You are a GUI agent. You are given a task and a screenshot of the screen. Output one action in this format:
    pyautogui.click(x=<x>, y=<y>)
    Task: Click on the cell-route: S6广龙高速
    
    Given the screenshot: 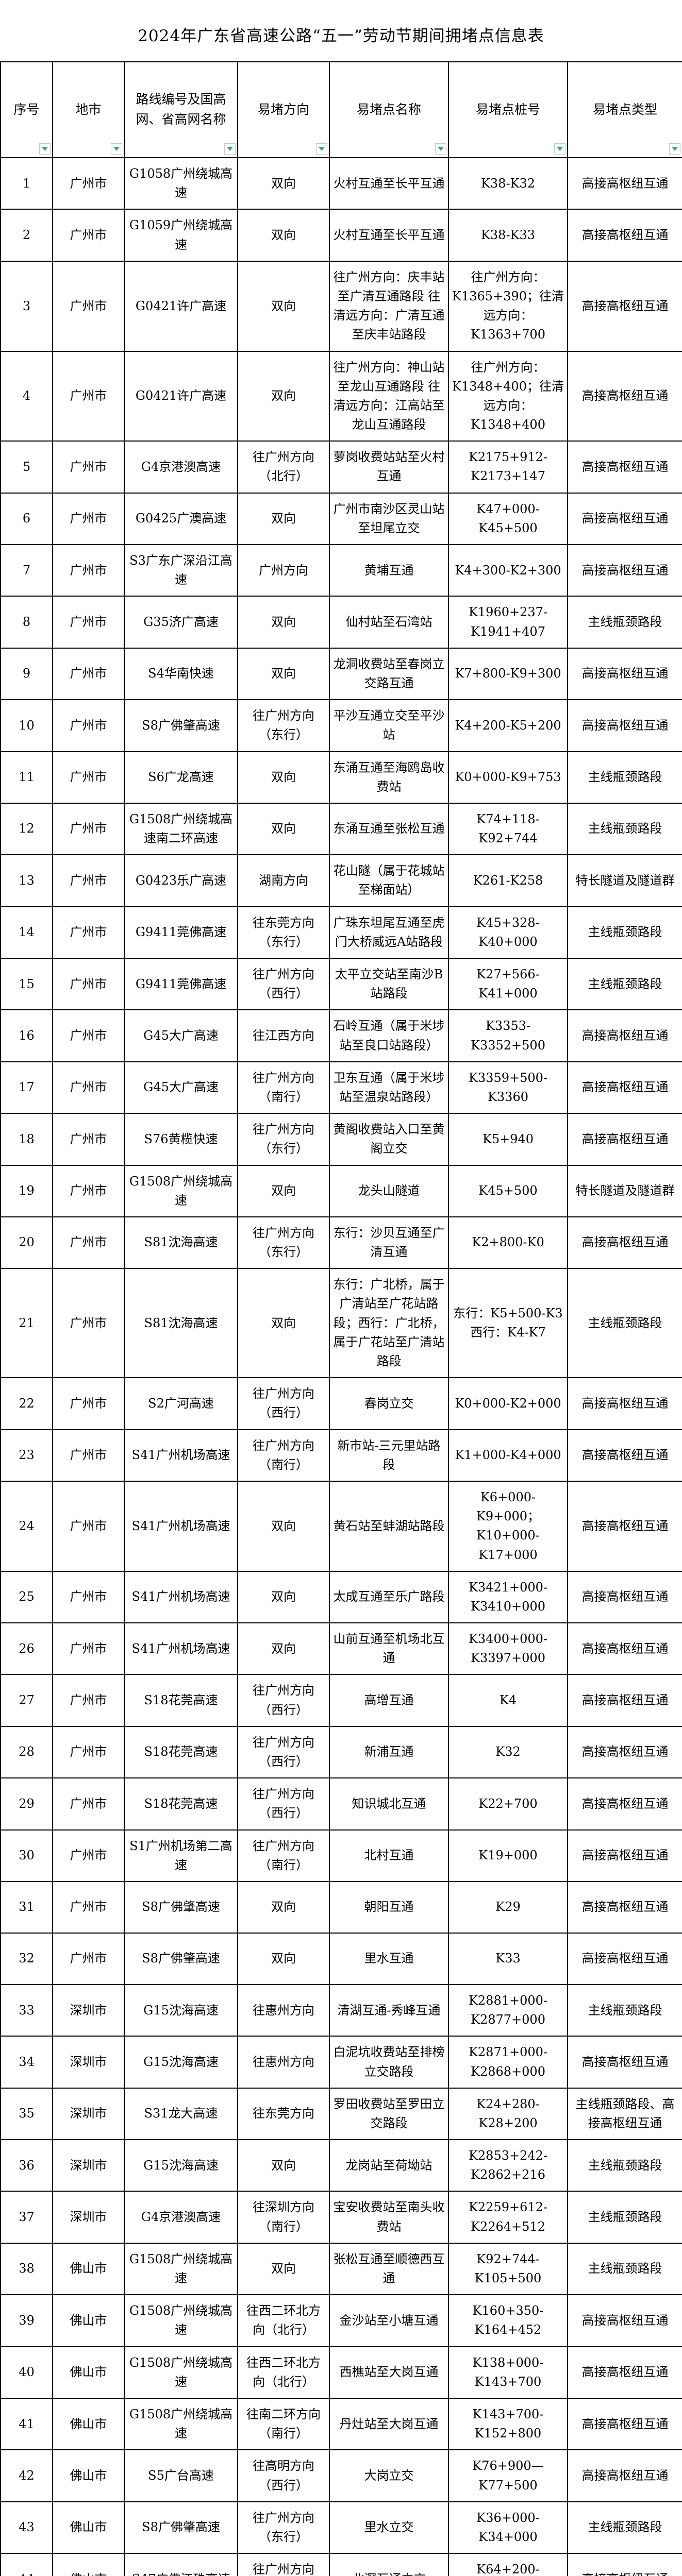 What is the action you would take?
    pyautogui.click(x=181, y=777)
    